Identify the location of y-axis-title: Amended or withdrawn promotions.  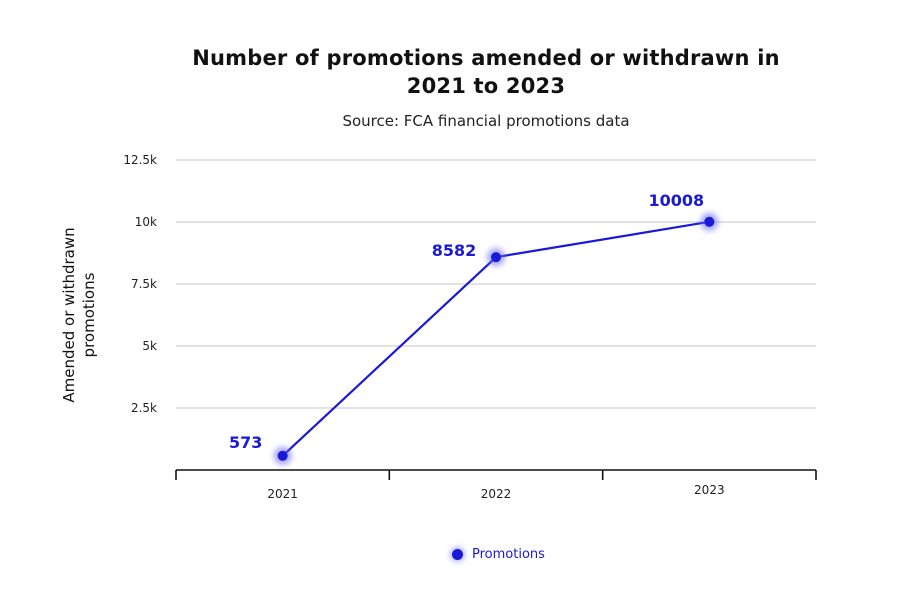
(79, 314).